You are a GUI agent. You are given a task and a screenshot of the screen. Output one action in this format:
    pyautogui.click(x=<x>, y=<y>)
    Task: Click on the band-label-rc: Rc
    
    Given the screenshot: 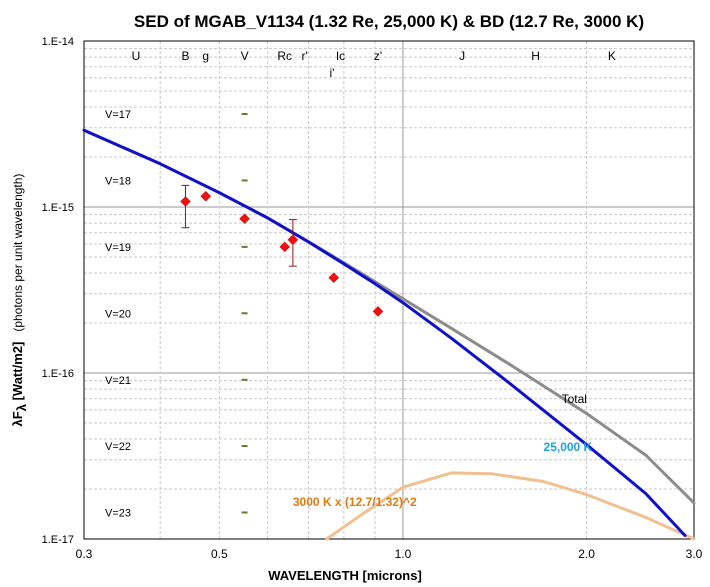 What is the action you would take?
    pyautogui.click(x=284, y=56)
    